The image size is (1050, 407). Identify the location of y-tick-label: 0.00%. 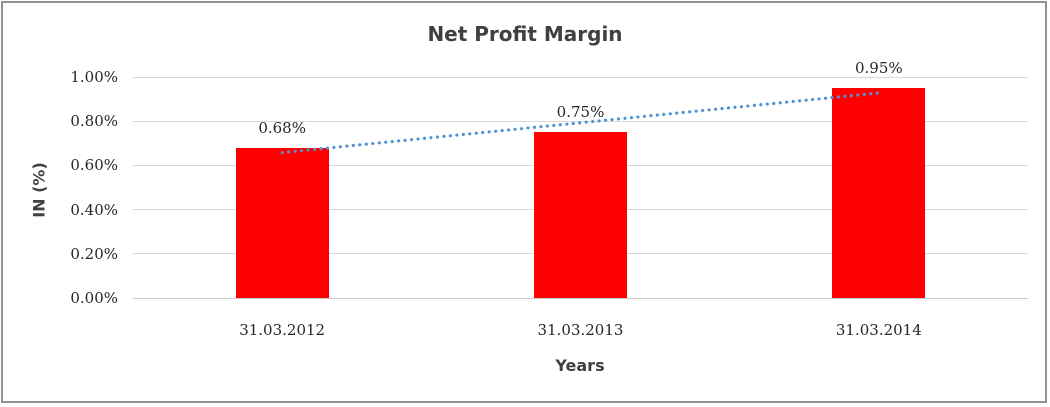
(94, 298).